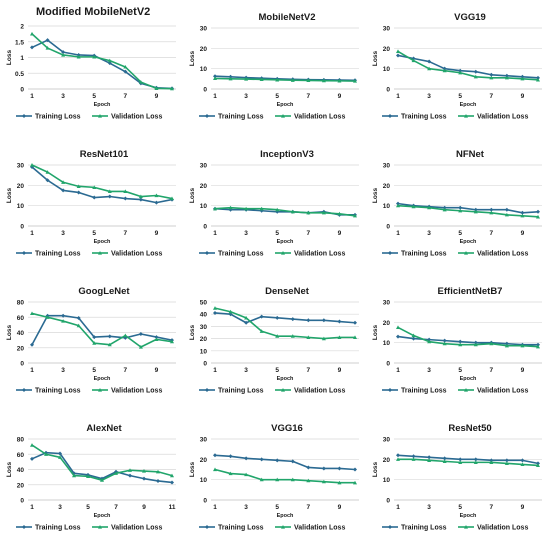 Image resolution: width=549 pixels, height=550 pixels. What do you see at coordinates (204, 327) in the screenshot?
I see `y-tick-label: 30` at bounding box center [204, 327].